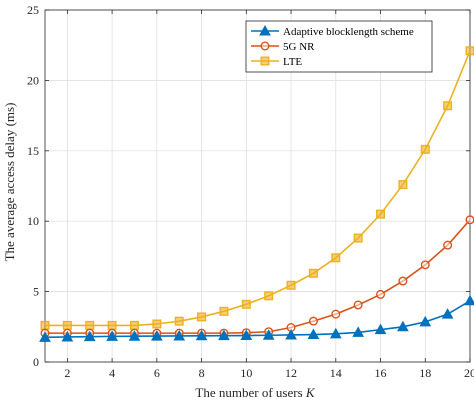  I want to click on x-tick-label: 12, so click(291, 373).